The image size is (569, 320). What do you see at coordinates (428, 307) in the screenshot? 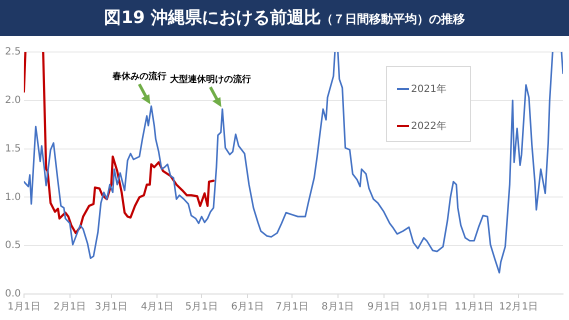
I see `x-tick-label: 10月1日` at bounding box center [428, 307].